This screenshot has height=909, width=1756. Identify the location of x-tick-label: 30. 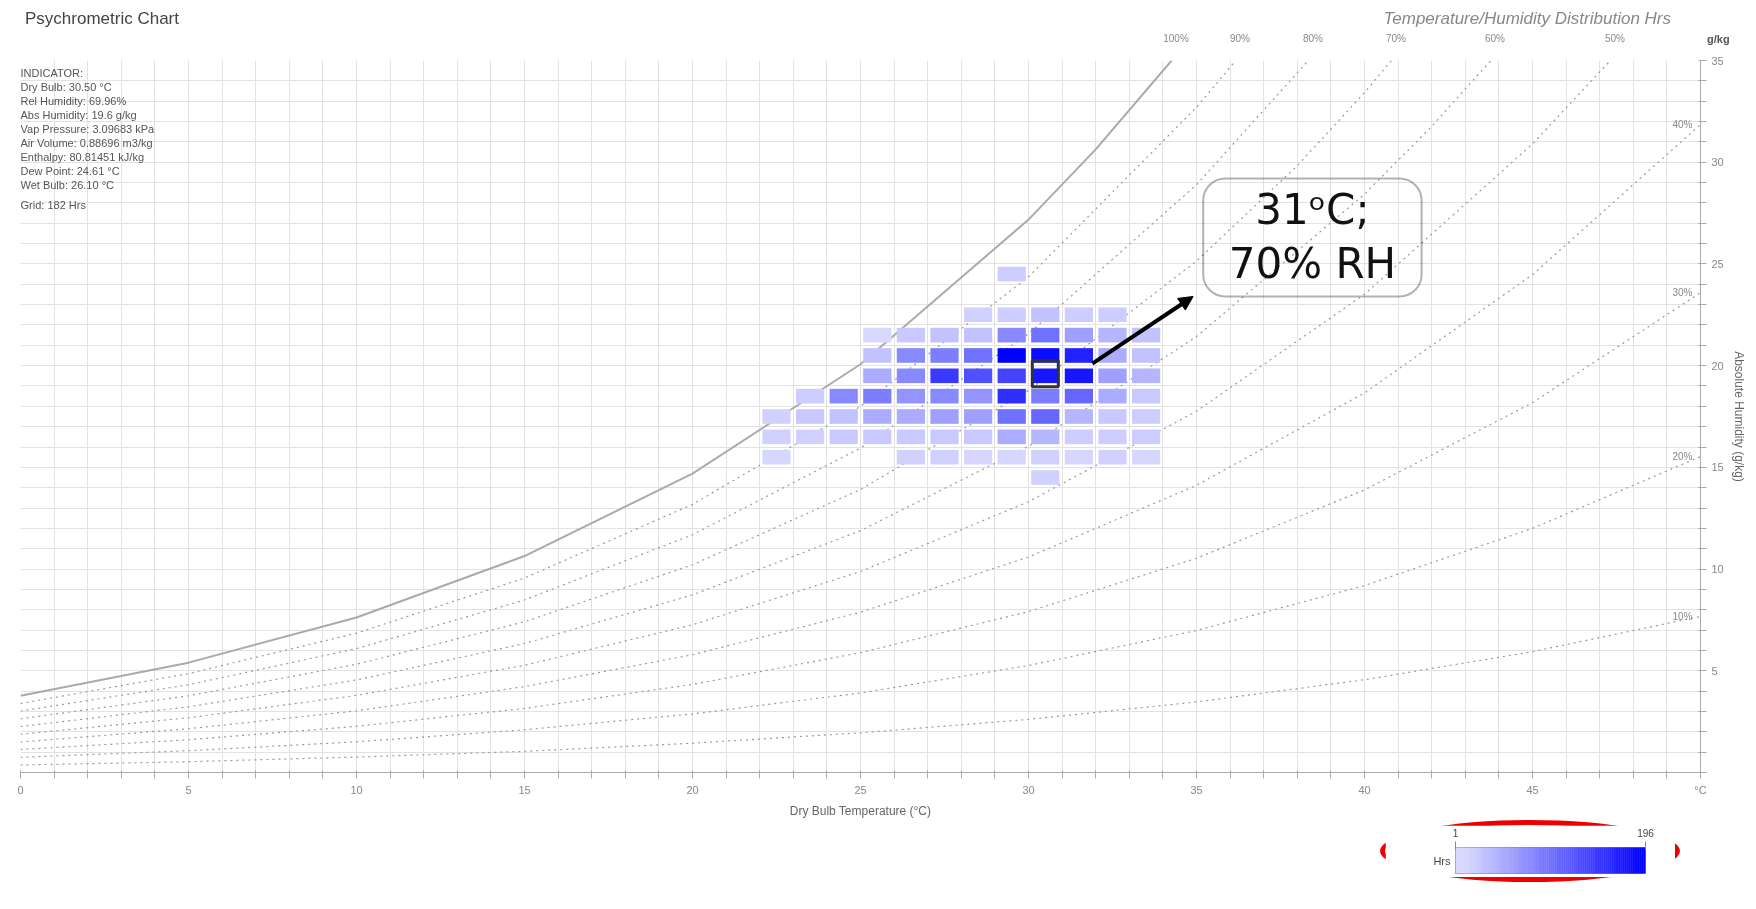
(1028, 789).